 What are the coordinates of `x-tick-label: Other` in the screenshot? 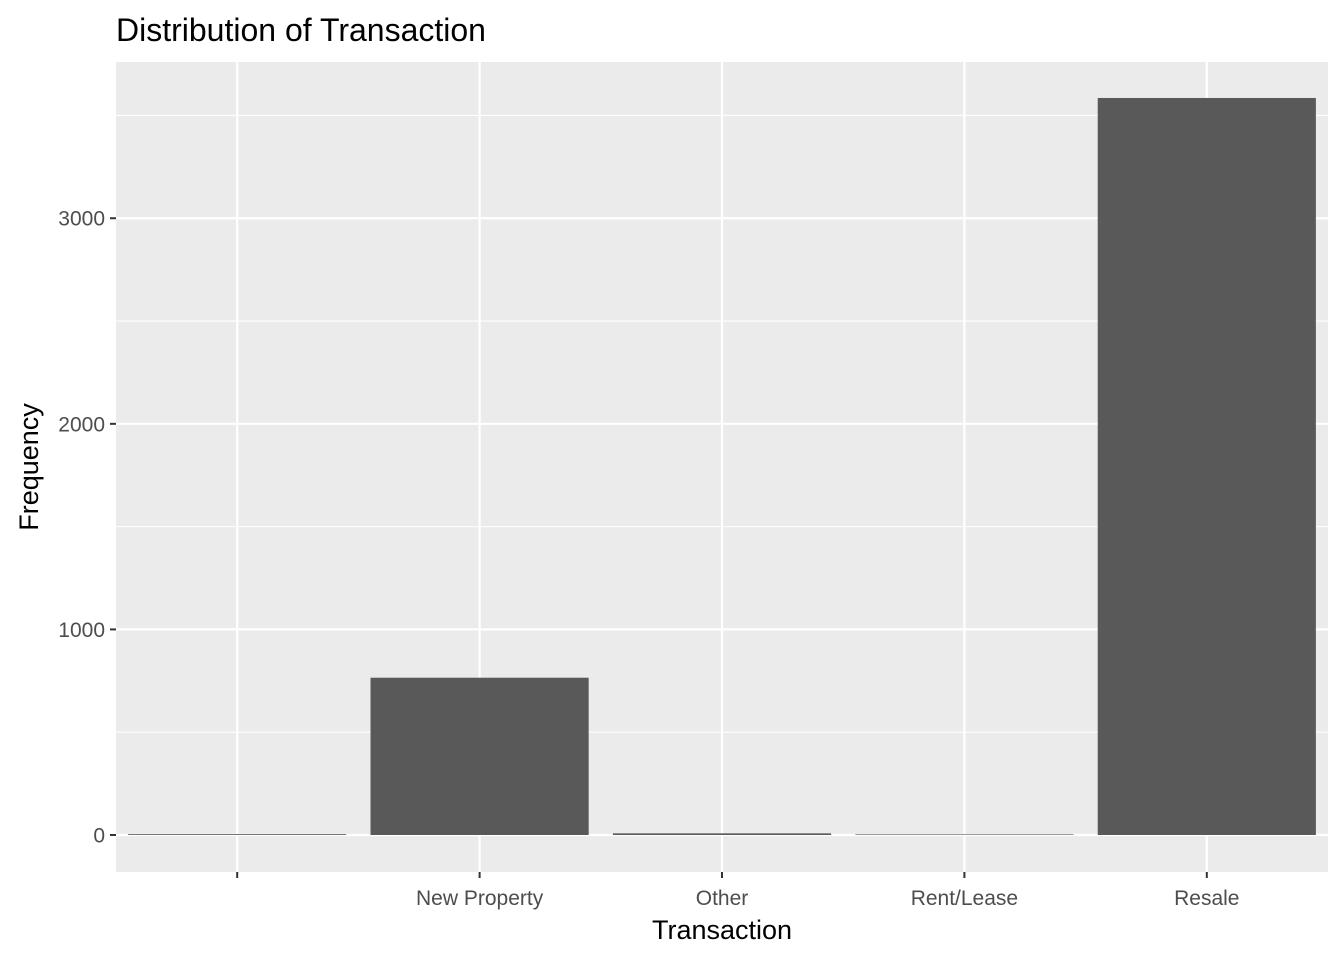 It's located at (722, 898).